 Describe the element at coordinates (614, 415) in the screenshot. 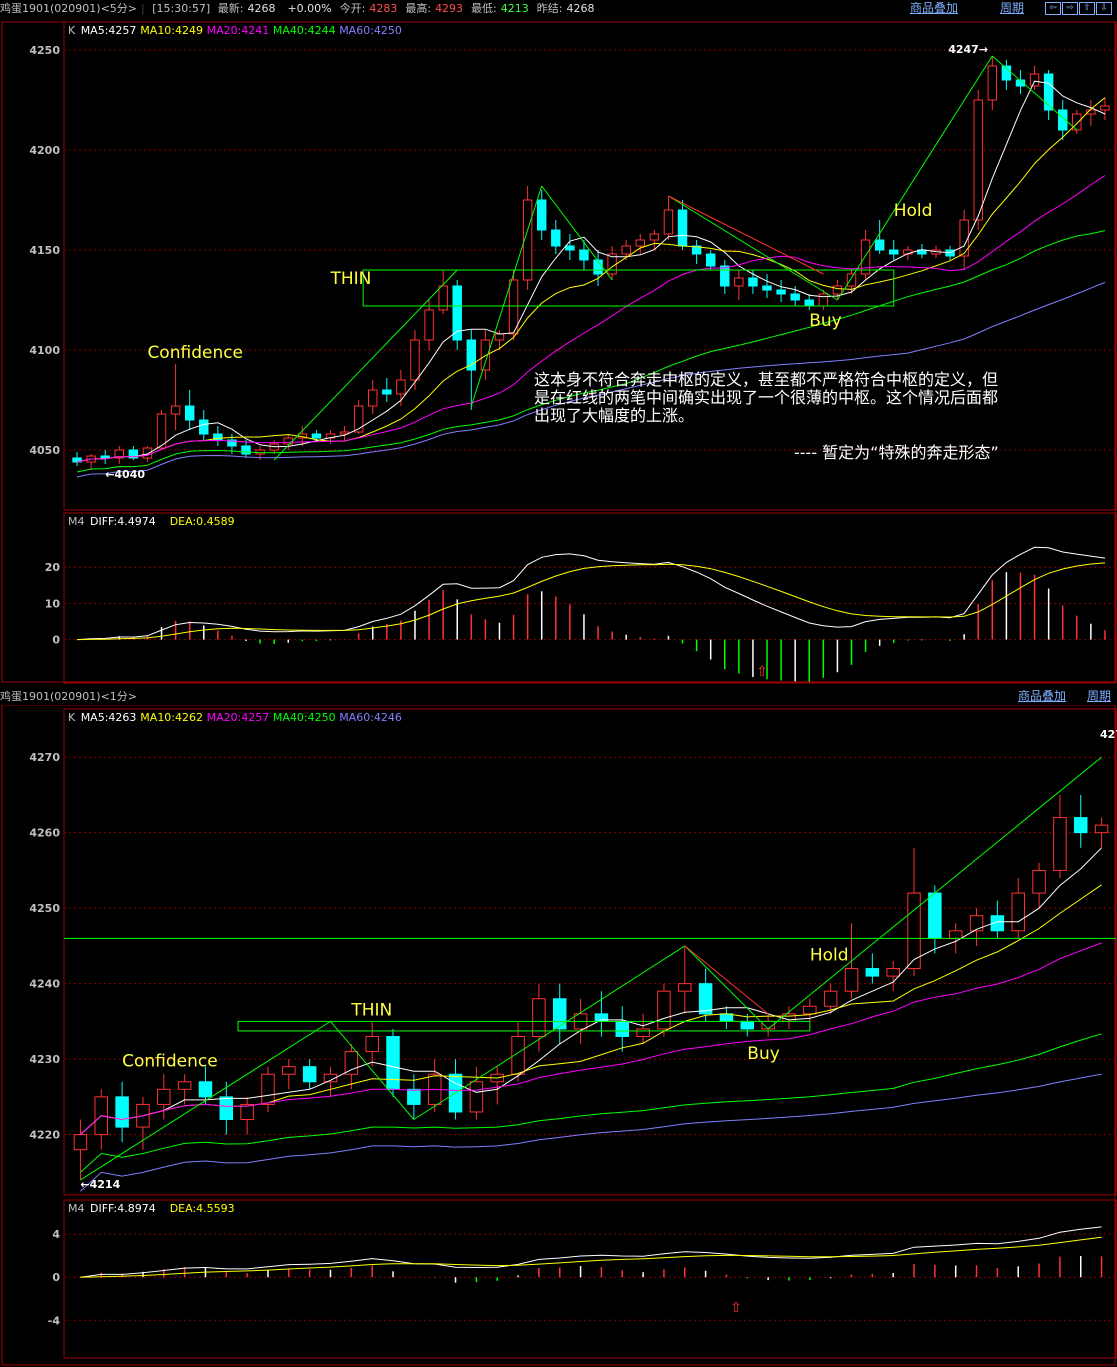

I see `note-text: 出现了大幅度的上涨。` at that location.